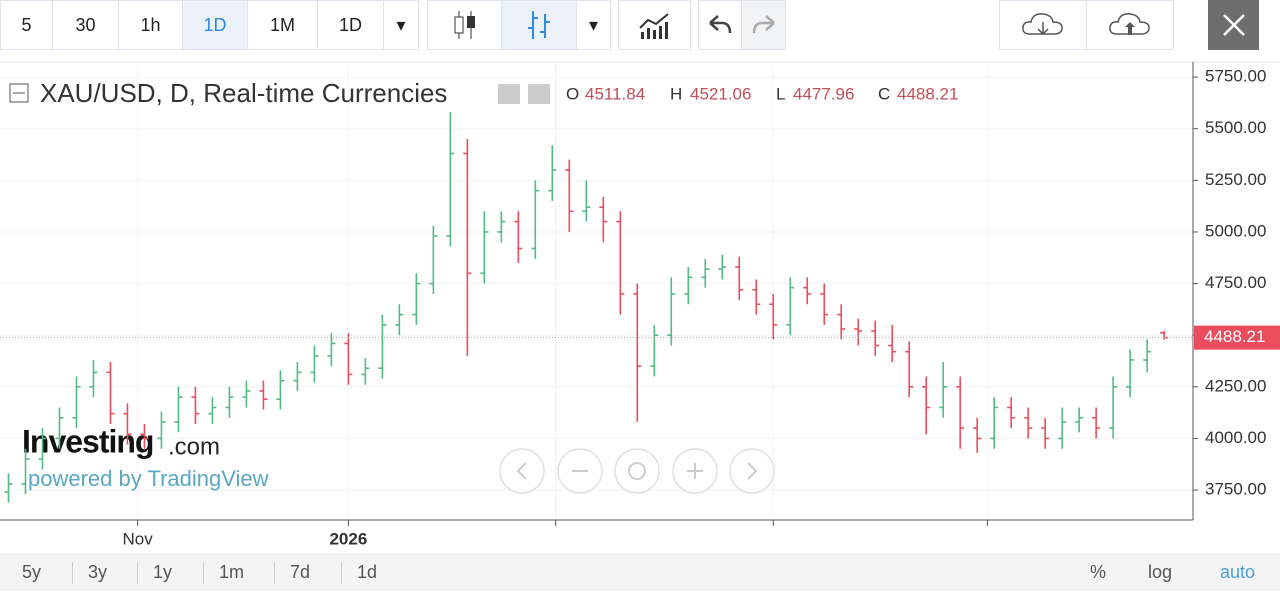 The image size is (1280, 601). I want to click on scale-option: %, so click(1098, 572).